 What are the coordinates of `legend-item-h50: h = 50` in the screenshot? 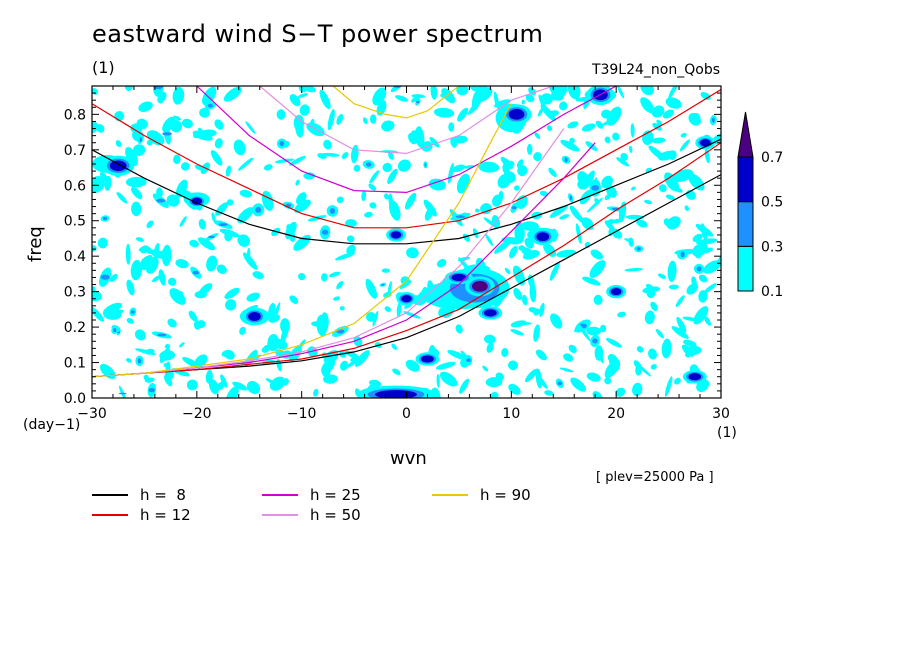 It's located at (311, 515).